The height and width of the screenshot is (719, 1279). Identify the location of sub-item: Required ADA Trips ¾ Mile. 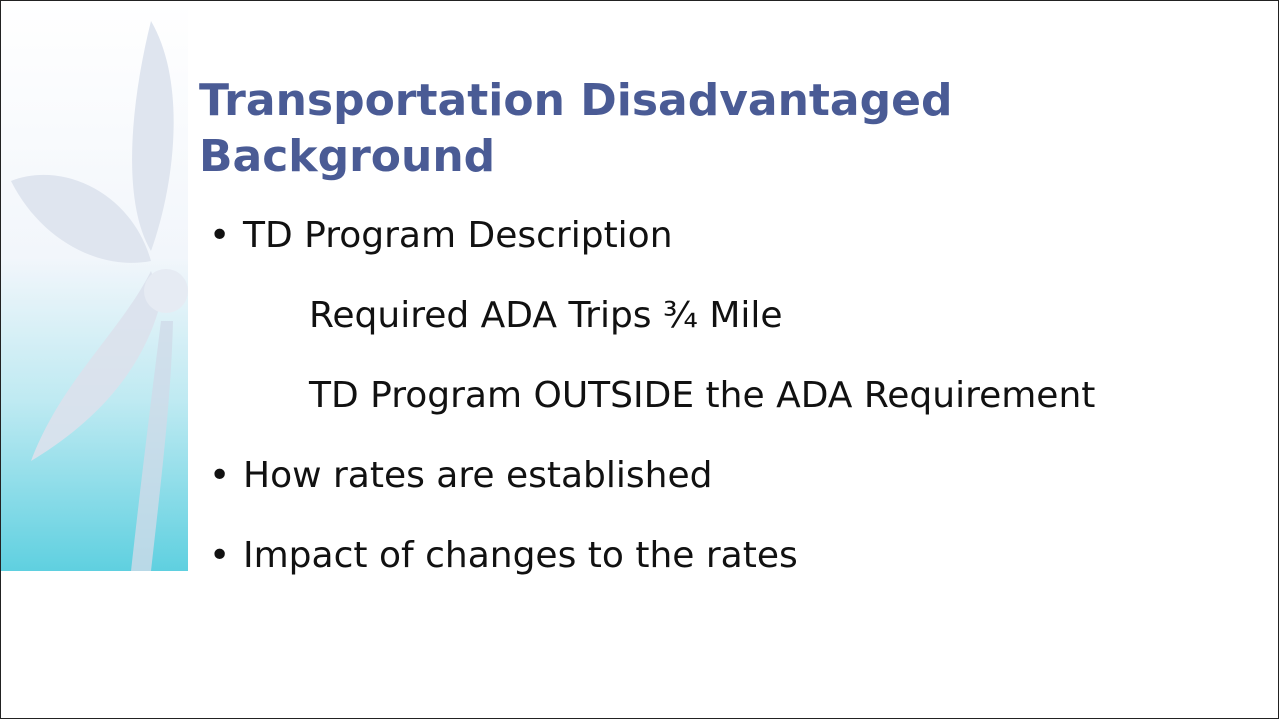
(546, 315).